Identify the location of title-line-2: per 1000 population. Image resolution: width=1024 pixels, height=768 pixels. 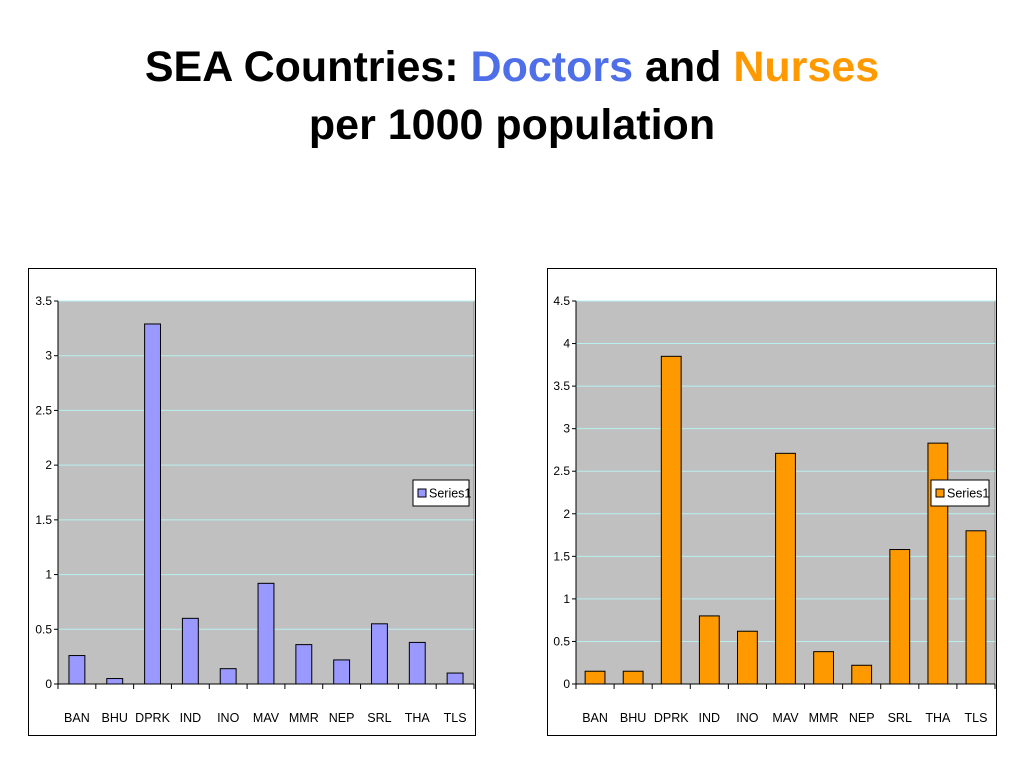
(512, 125).